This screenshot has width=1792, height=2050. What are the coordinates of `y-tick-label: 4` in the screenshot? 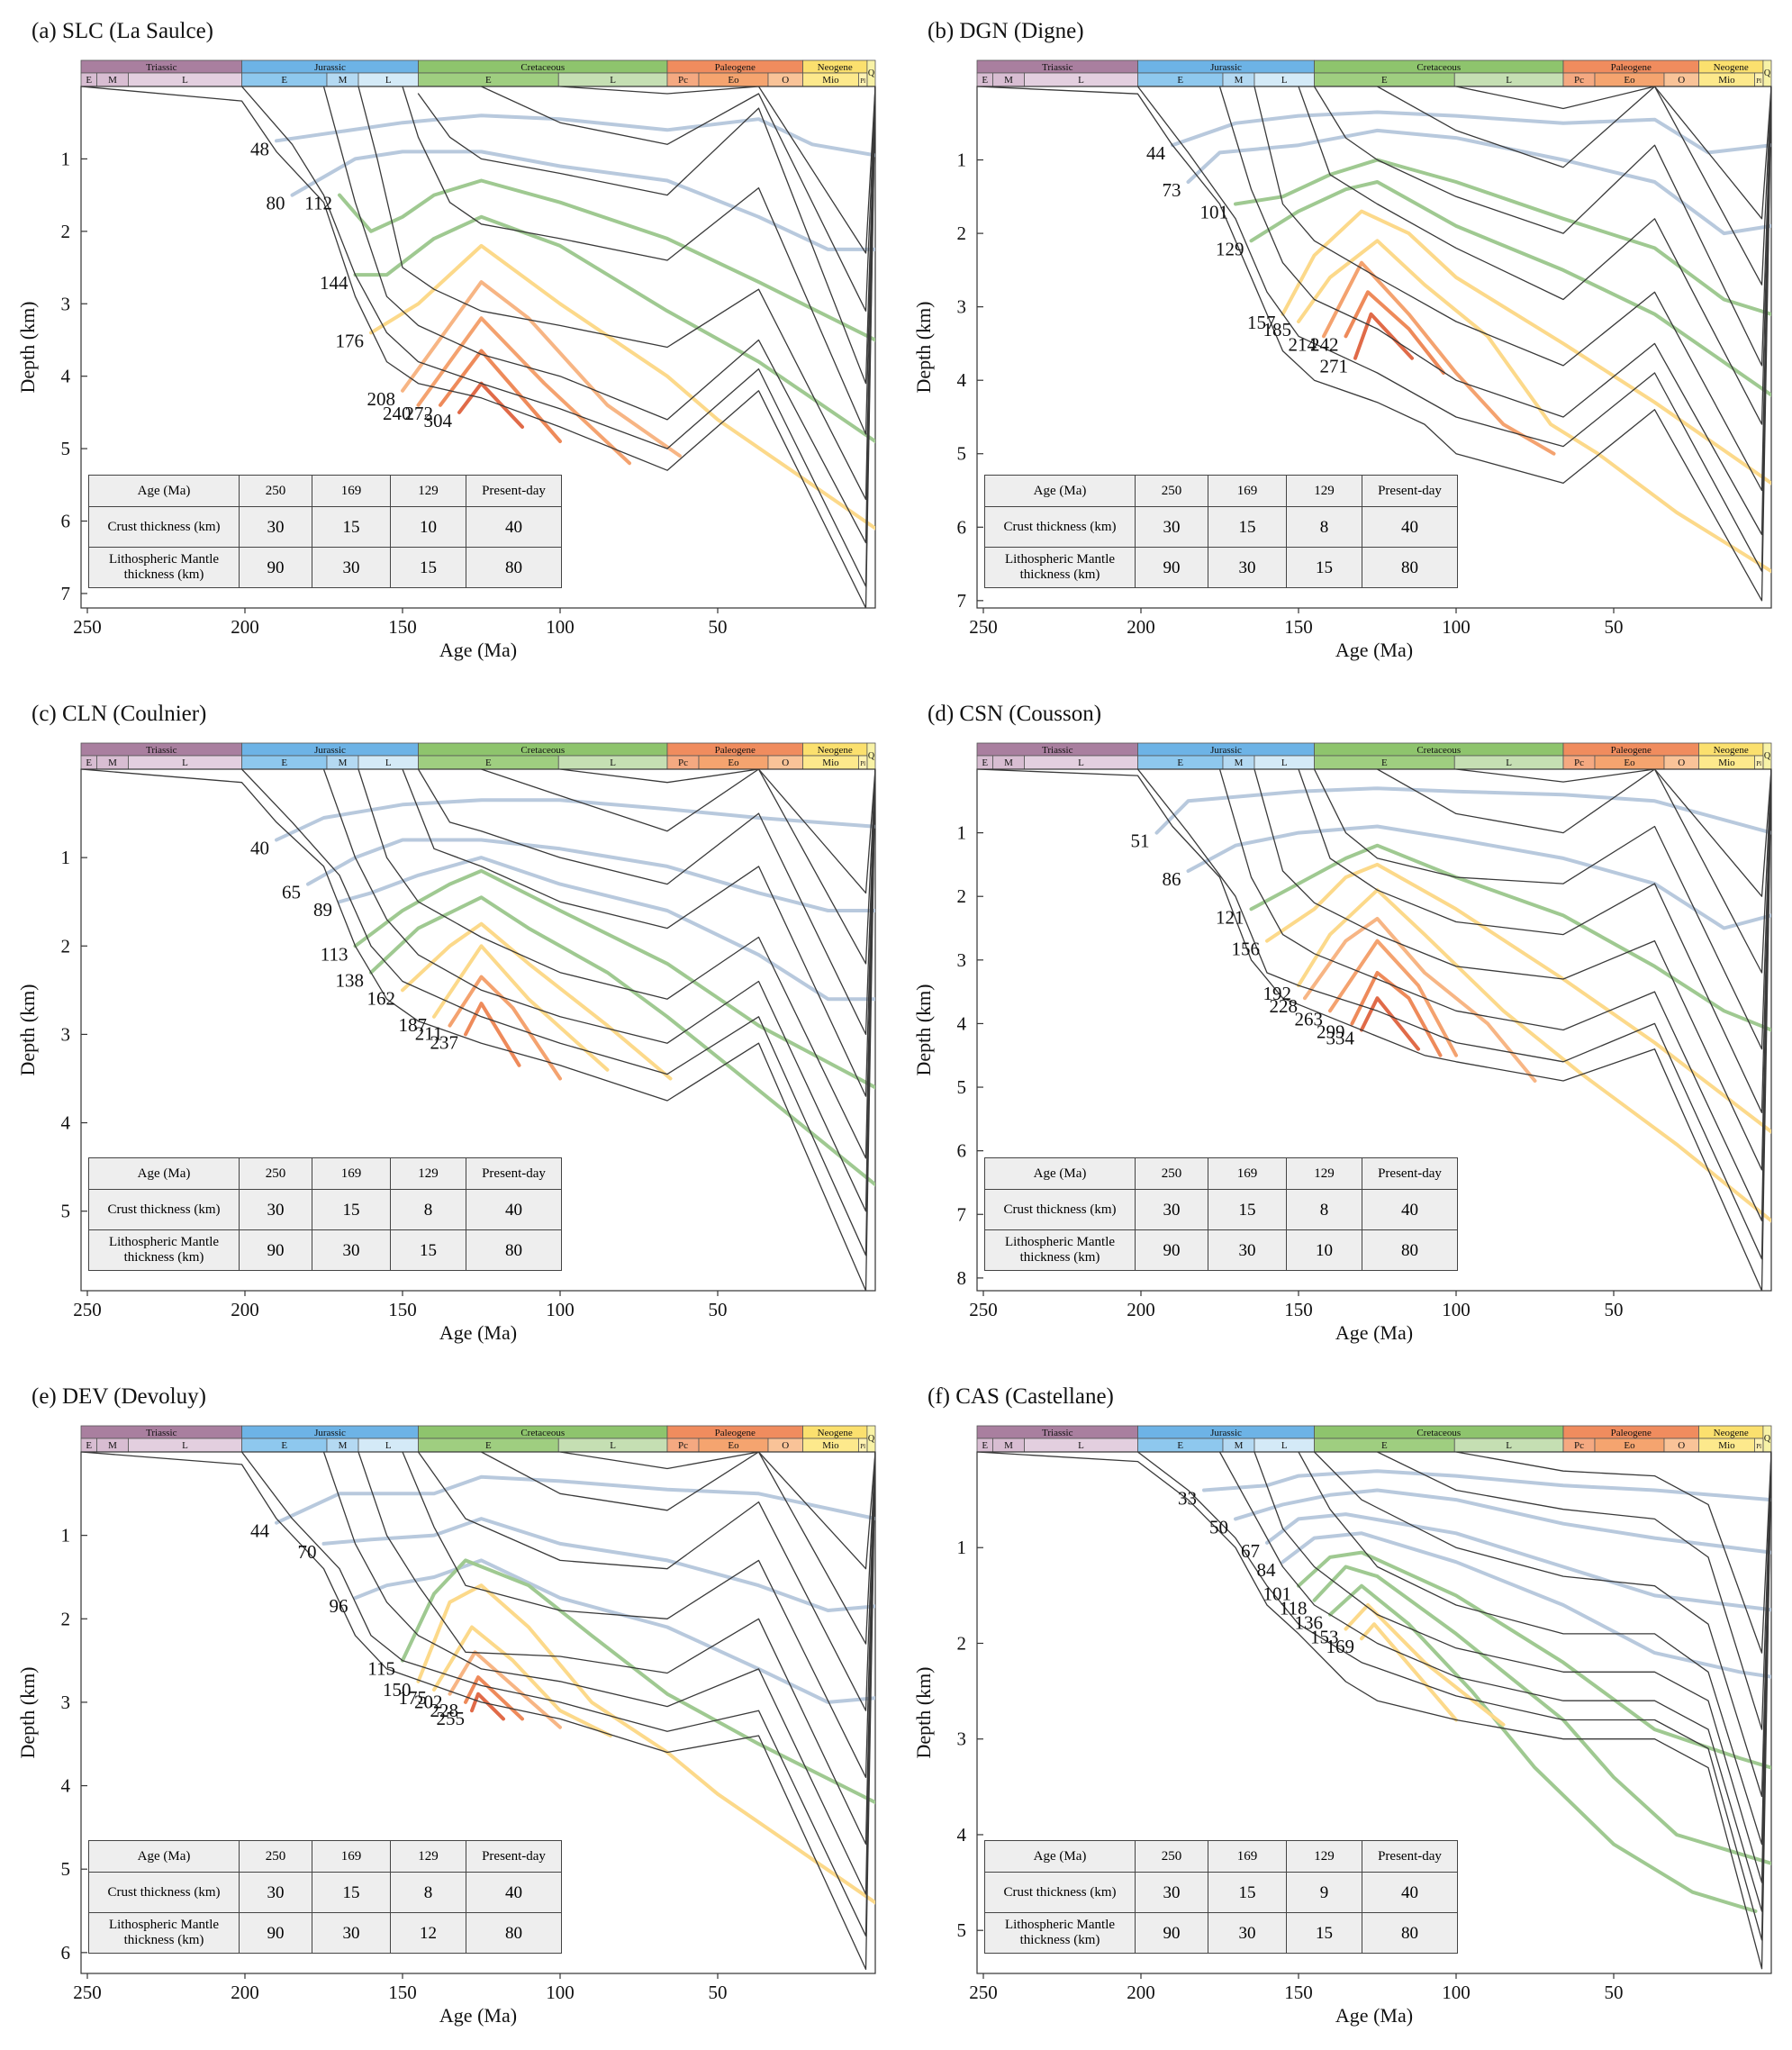 It's located at (66, 1123).